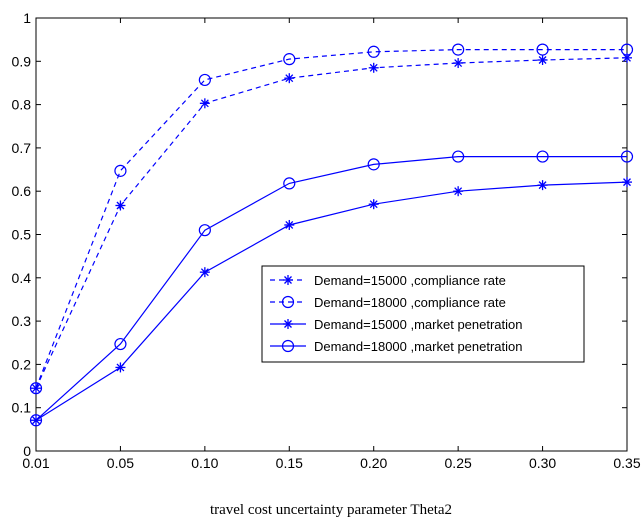 The image size is (643, 525). I want to click on legend-label: Demand=15000 ,market penetration, so click(418, 324).